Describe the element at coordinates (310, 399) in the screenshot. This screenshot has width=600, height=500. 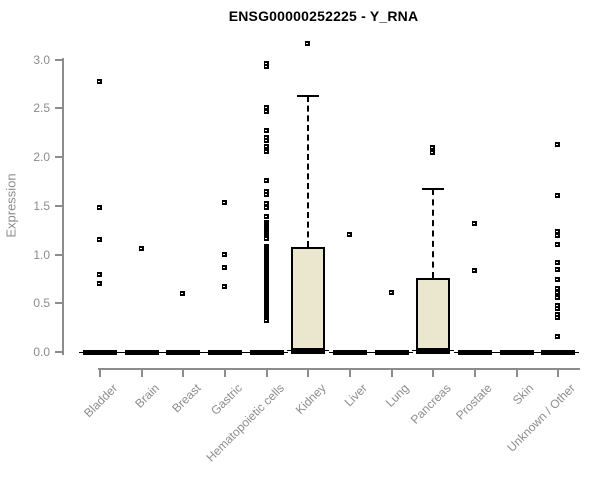
I see `x-category-label: Kidney` at that location.